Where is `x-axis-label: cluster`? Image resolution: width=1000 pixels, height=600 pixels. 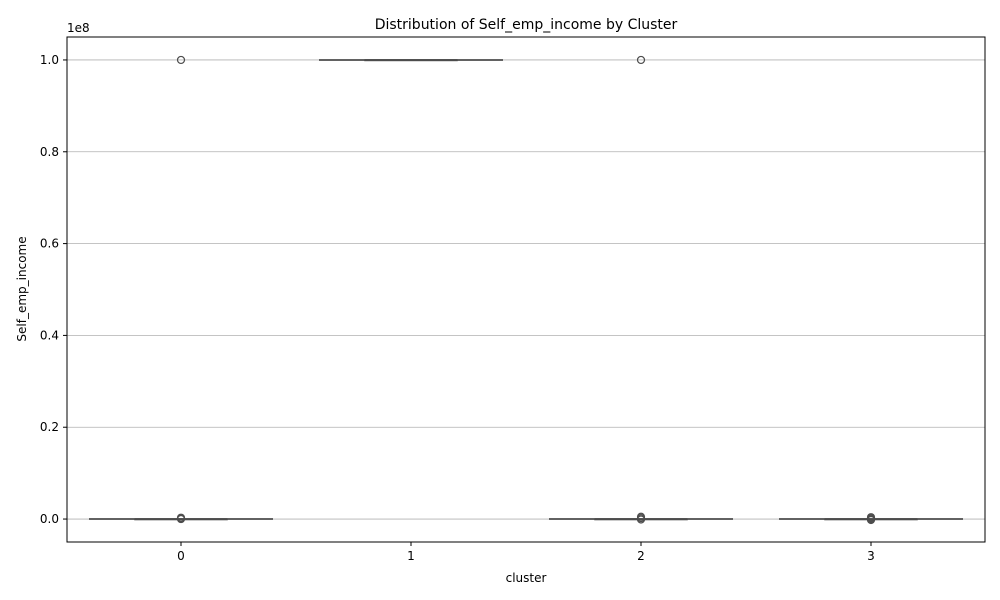
x-axis-label: cluster is located at coordinates (526, 578).